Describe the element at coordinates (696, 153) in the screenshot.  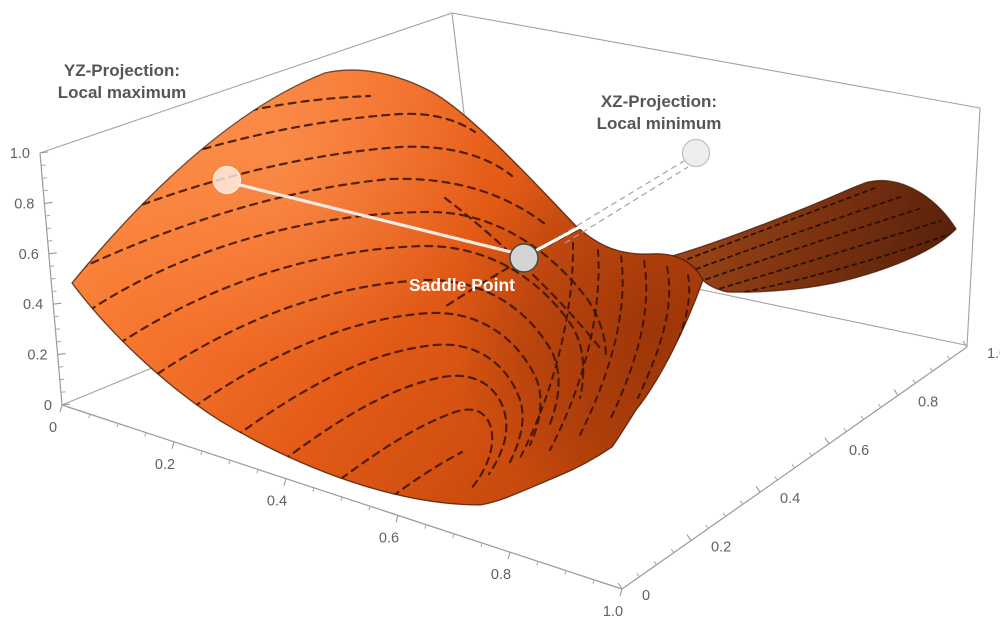
I see `xz-projection-marker` at that location.